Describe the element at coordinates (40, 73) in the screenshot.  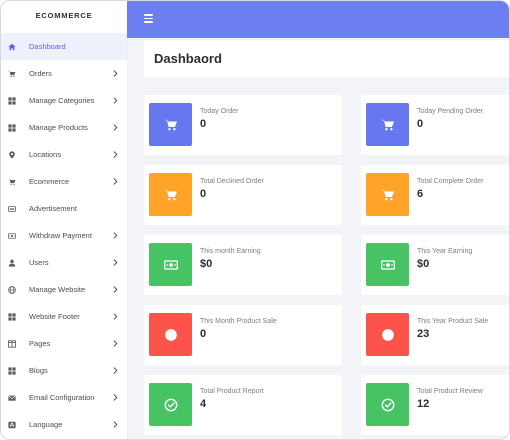
I see `sidebar-item-label: Orders` at that location.